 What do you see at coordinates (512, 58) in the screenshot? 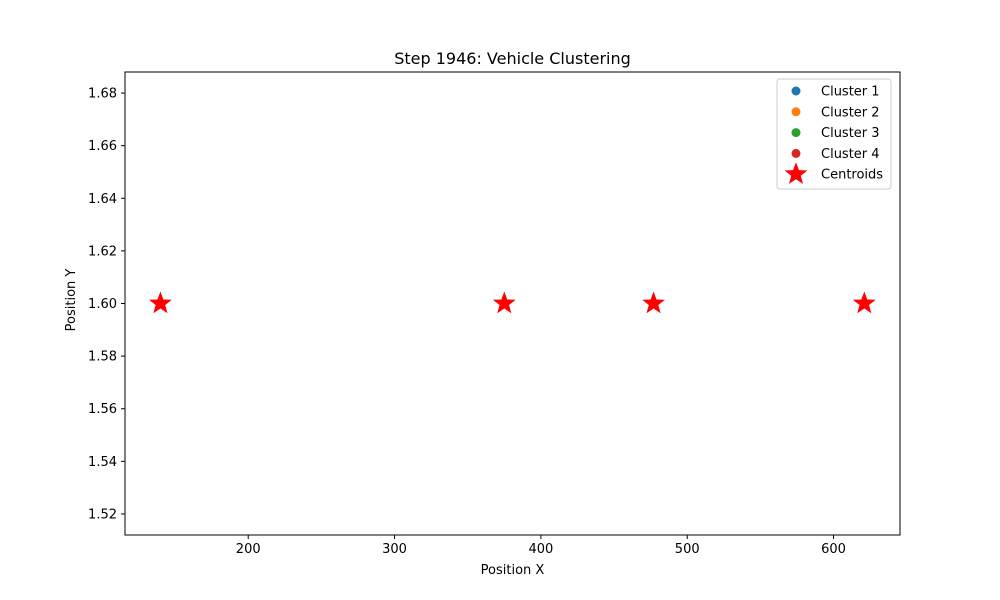
I see `chart-title: Step 1946: Vehicle Clustering` at bounding box center [512, 58].